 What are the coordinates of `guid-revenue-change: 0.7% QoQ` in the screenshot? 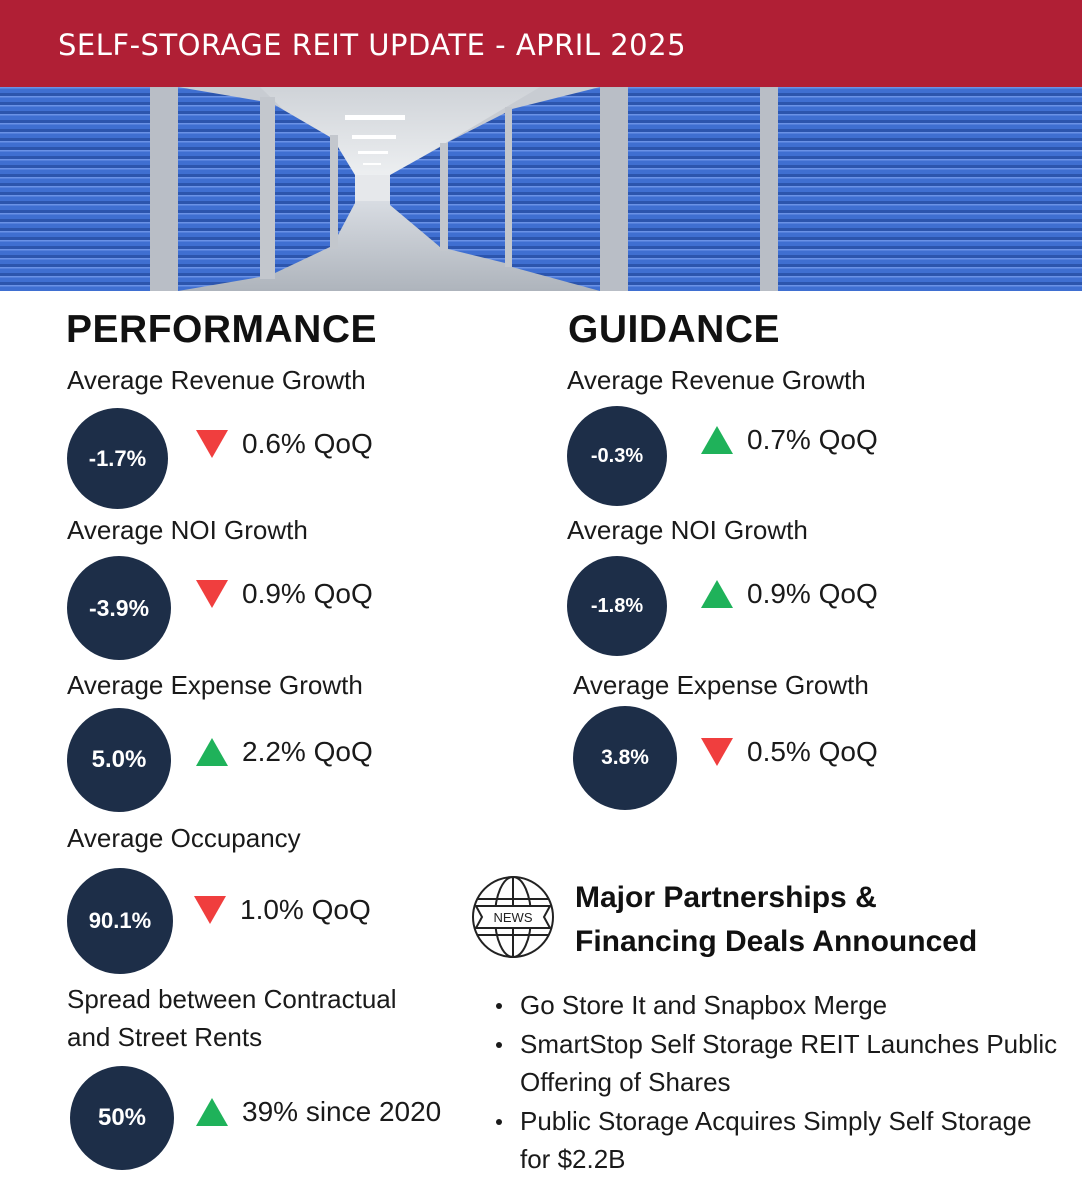 It's located at (789, 440).